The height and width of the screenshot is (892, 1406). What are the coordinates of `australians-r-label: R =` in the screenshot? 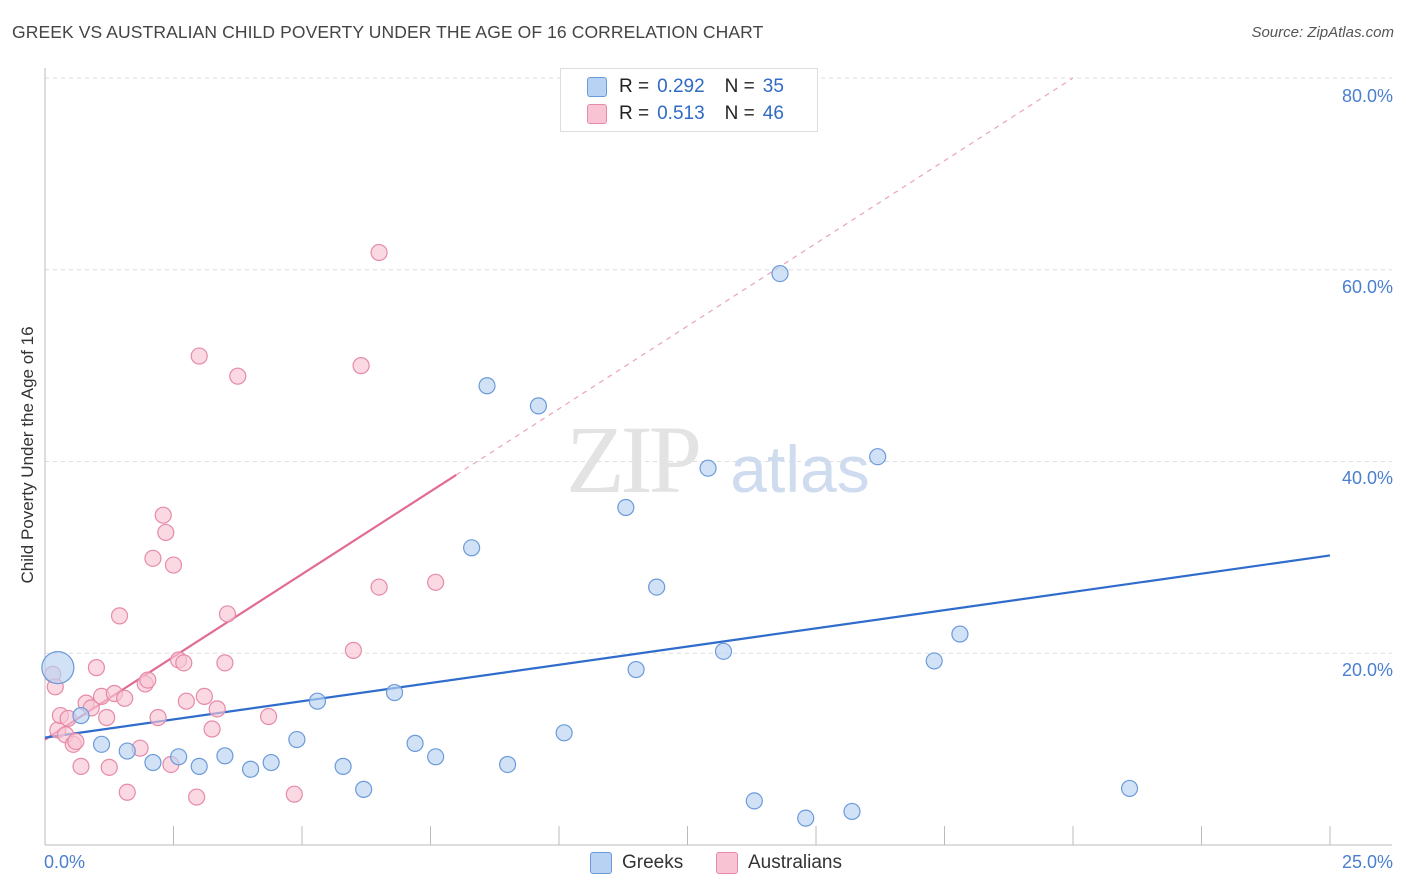 It's located at (634, 113).